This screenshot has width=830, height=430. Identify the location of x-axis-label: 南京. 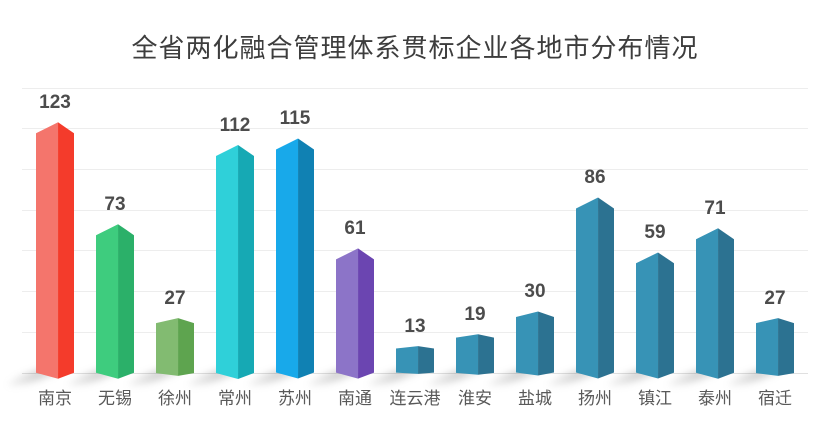
(55, 398).